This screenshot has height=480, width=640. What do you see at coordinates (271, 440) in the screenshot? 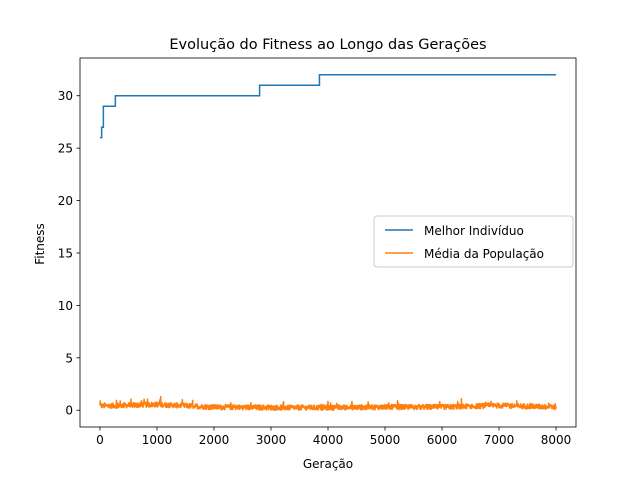
I see `x-tick-label: 3000` at bounding box center [271, 440].